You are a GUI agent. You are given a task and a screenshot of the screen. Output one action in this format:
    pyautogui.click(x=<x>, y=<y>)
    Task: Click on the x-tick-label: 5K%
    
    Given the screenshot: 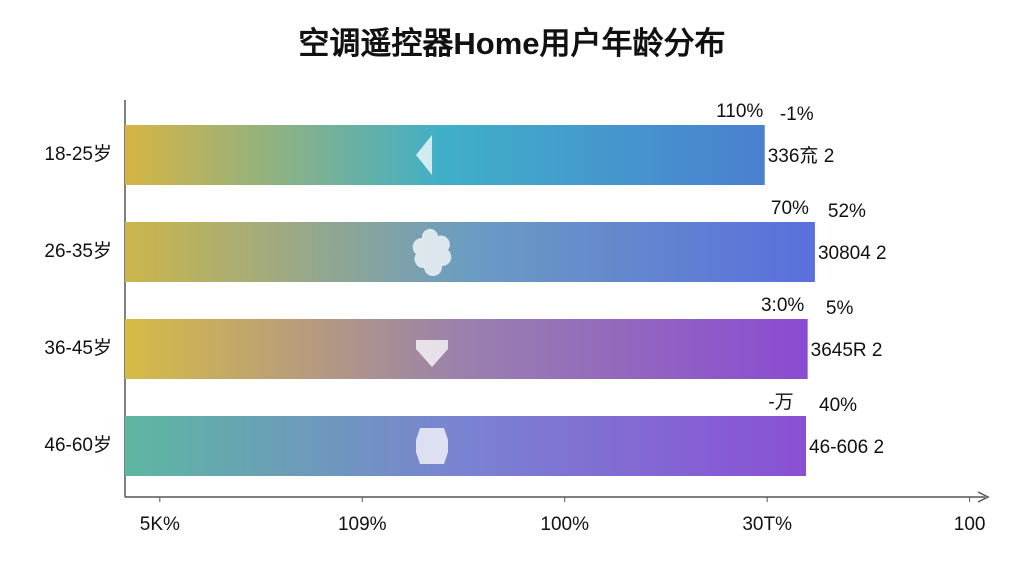 What is the action you would take?
    pyautogui.click(x=160, y=524)
    